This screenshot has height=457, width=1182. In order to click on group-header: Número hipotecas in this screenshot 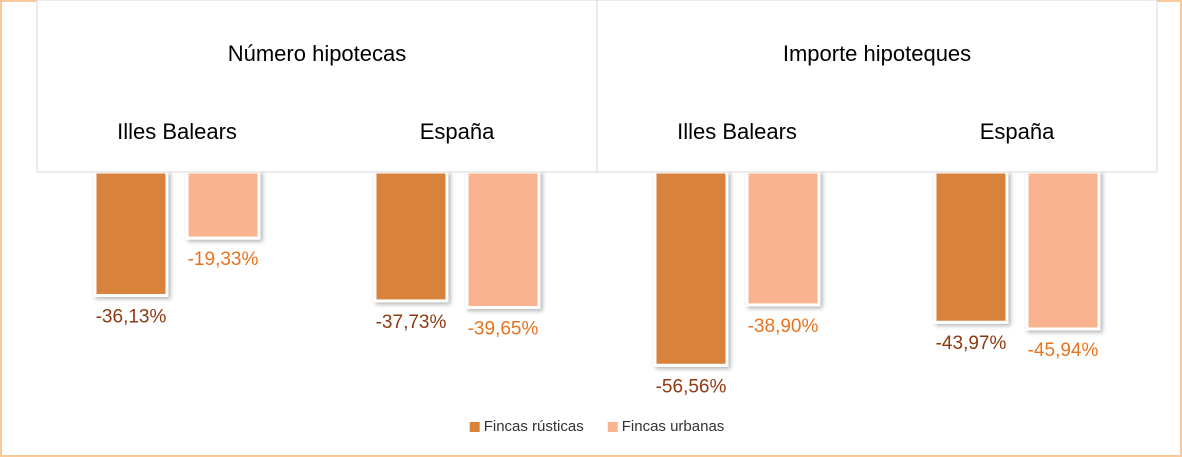, I will do `click(317, 53)`.